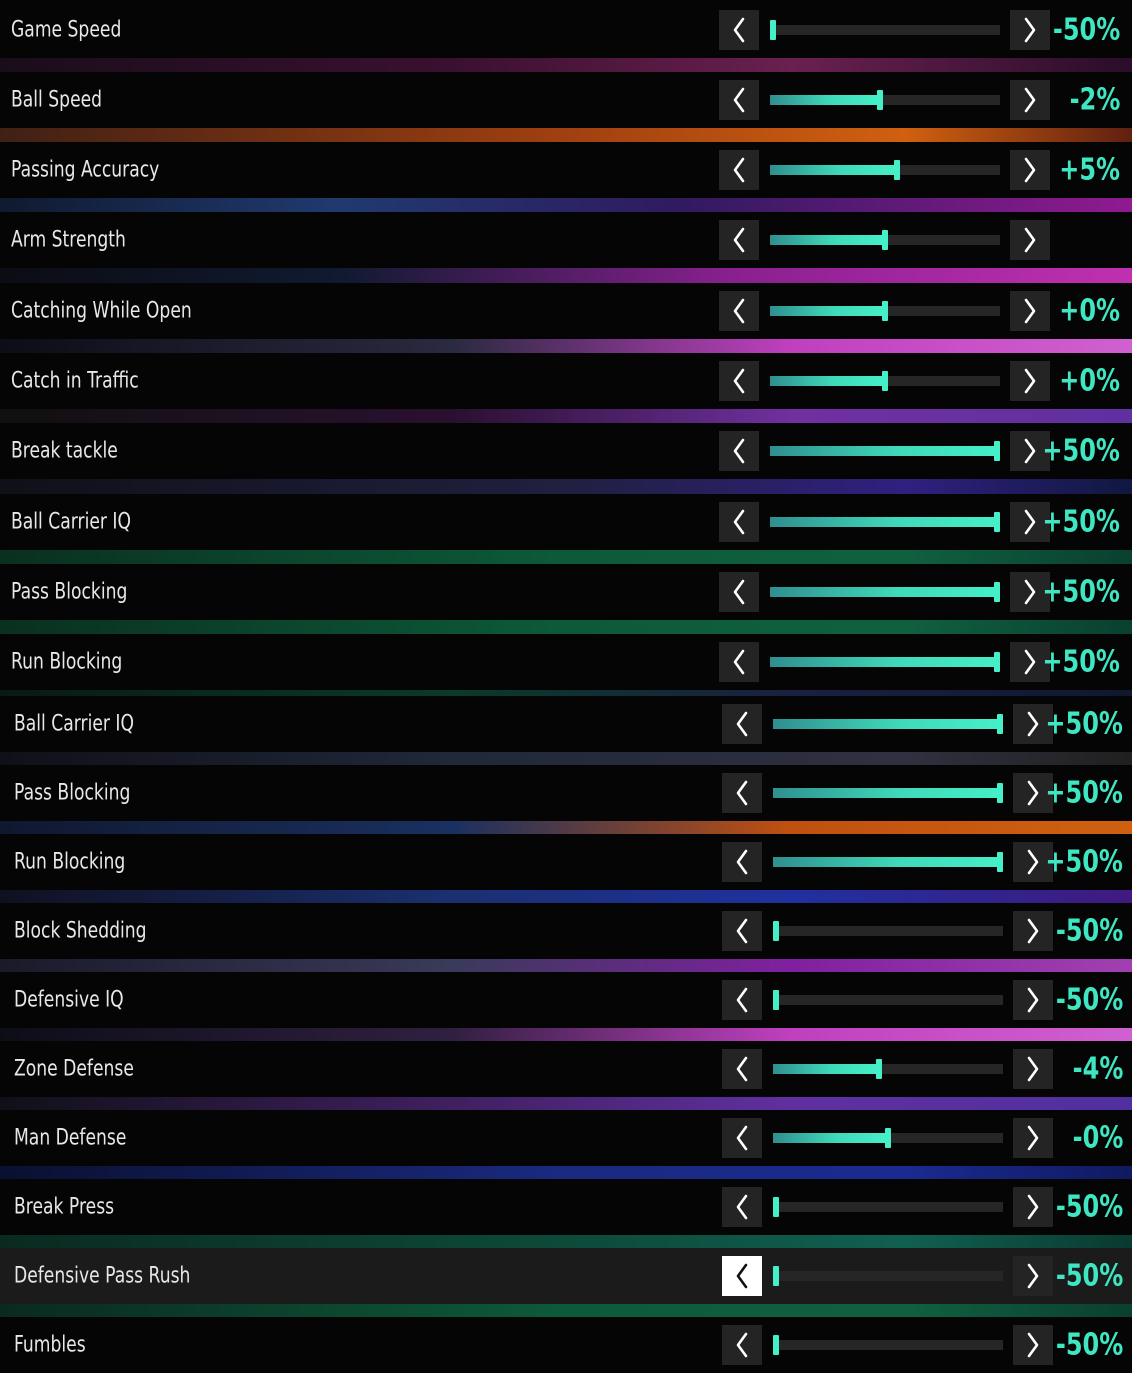 This screenshot has height=1373, width=1132. Describe the element at coordinates (566, 1207) in the screenshot. I see `setting-row: Break Press -50%` at that location.